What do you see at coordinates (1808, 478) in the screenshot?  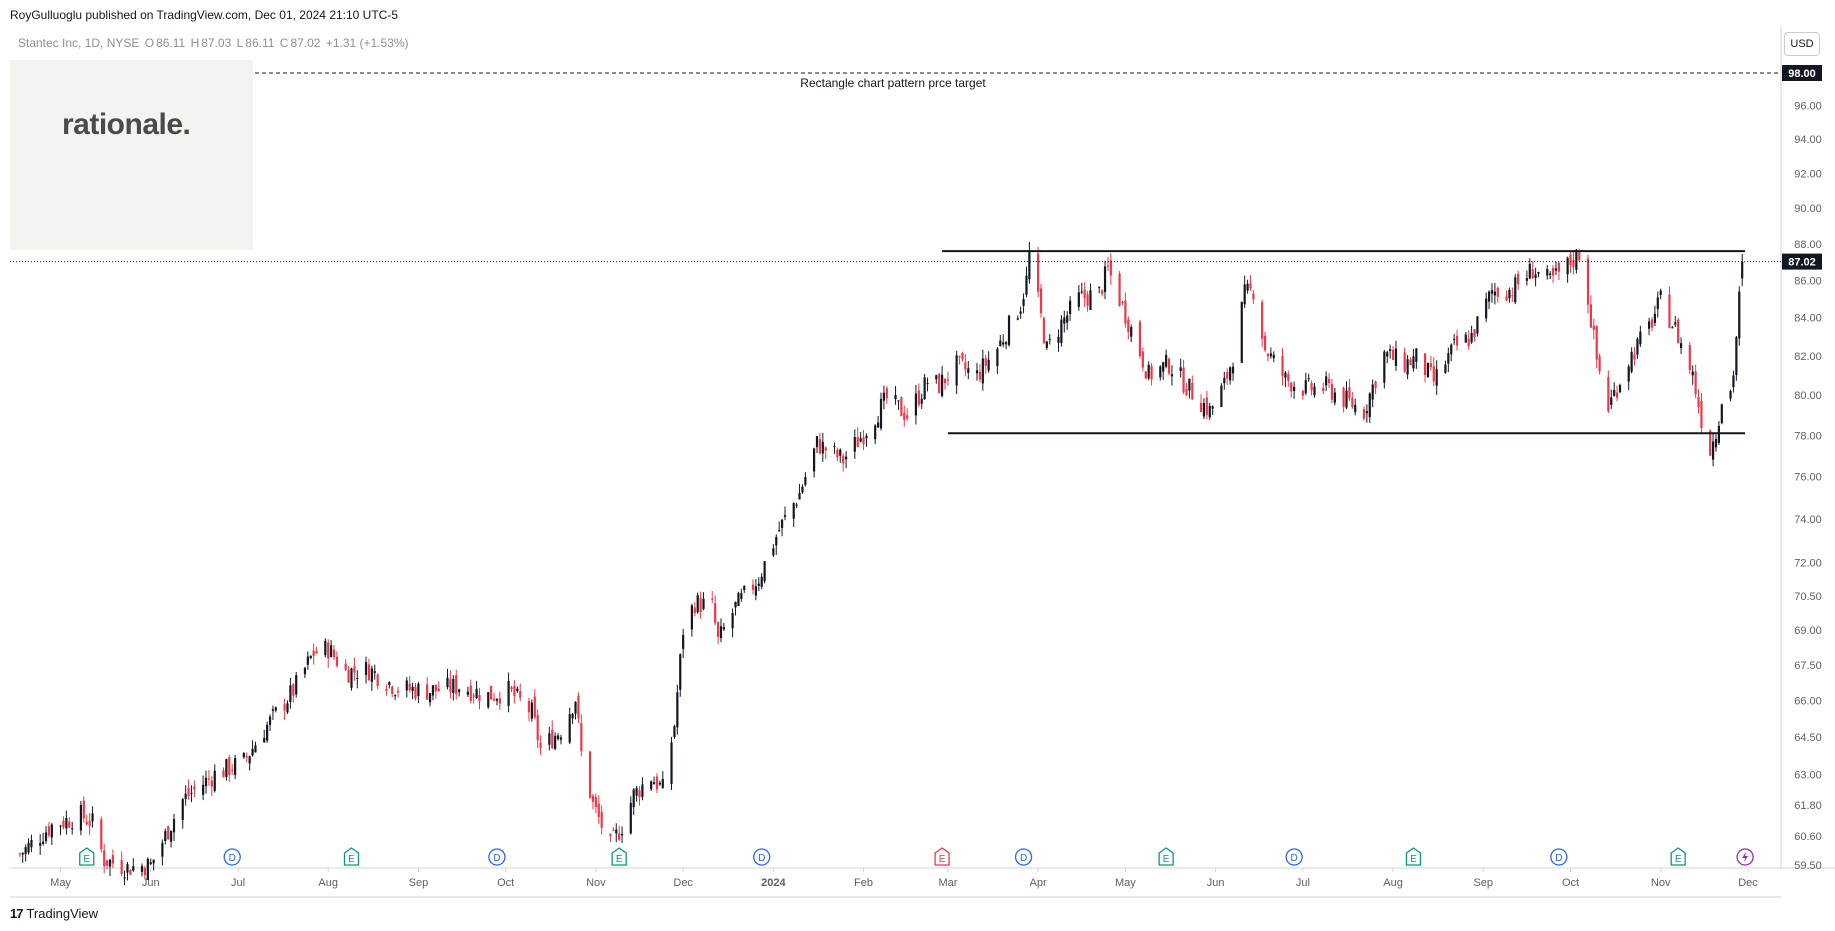 I see `price-tick-label: 76.00` at bounding box center [1808, 478].